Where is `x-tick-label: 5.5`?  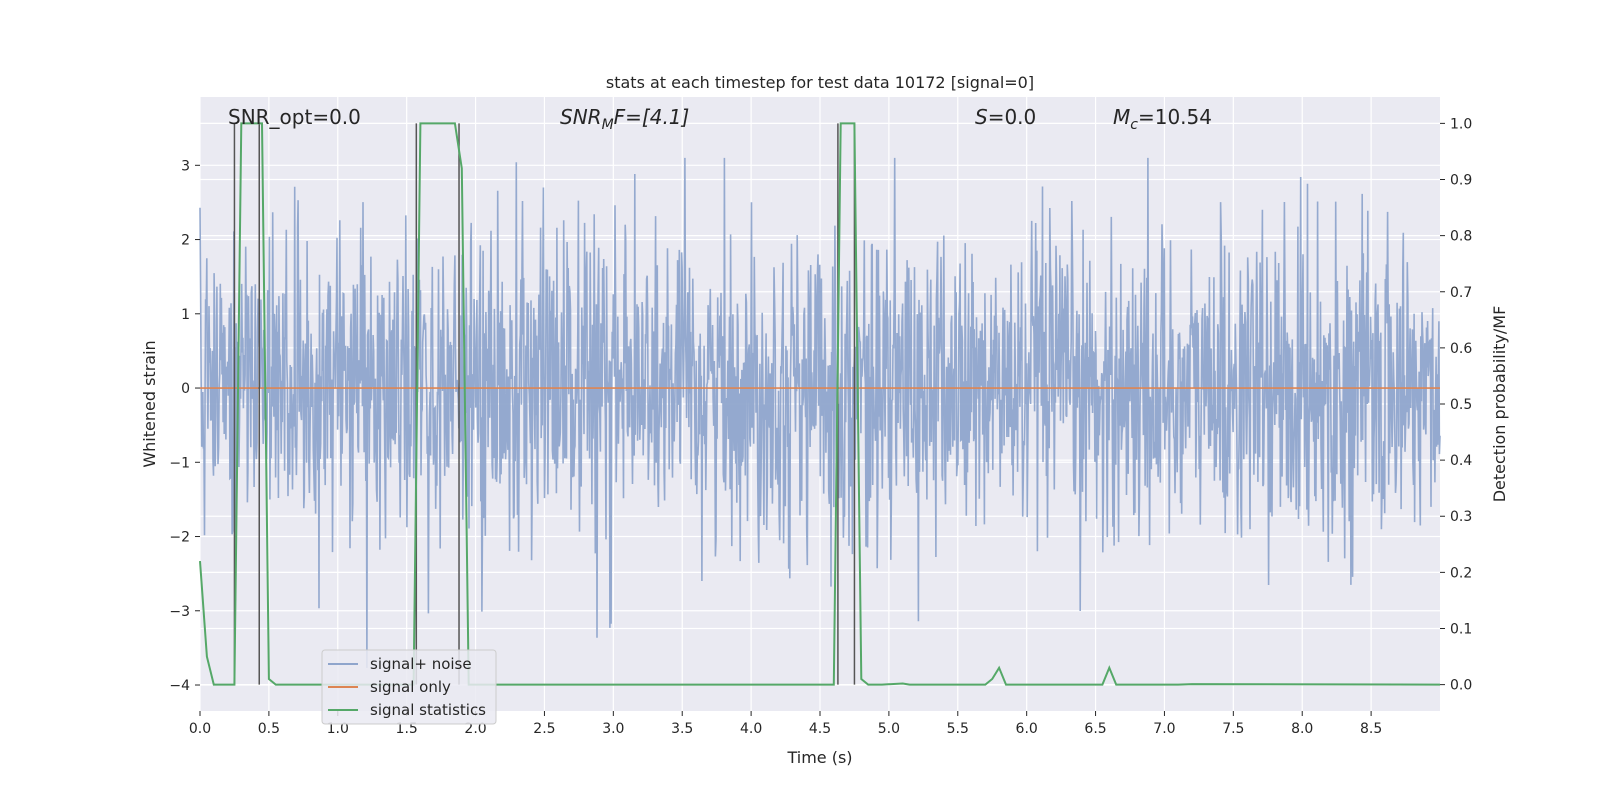
x-tick-label: 5.5 is located at coordinates (958, 729).